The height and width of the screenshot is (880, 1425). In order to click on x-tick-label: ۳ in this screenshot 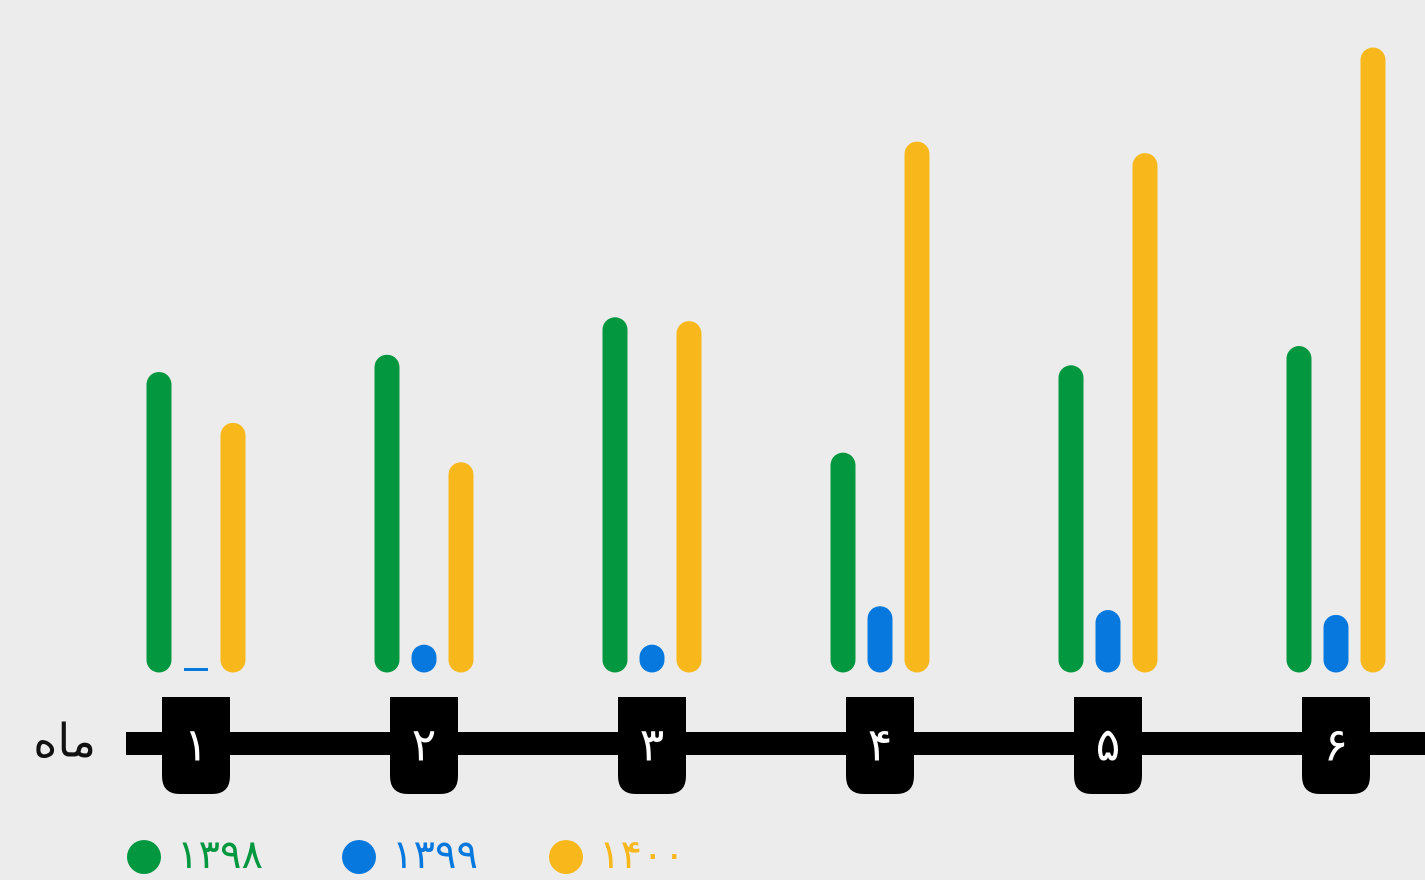, I will do `click(652, 745)`.